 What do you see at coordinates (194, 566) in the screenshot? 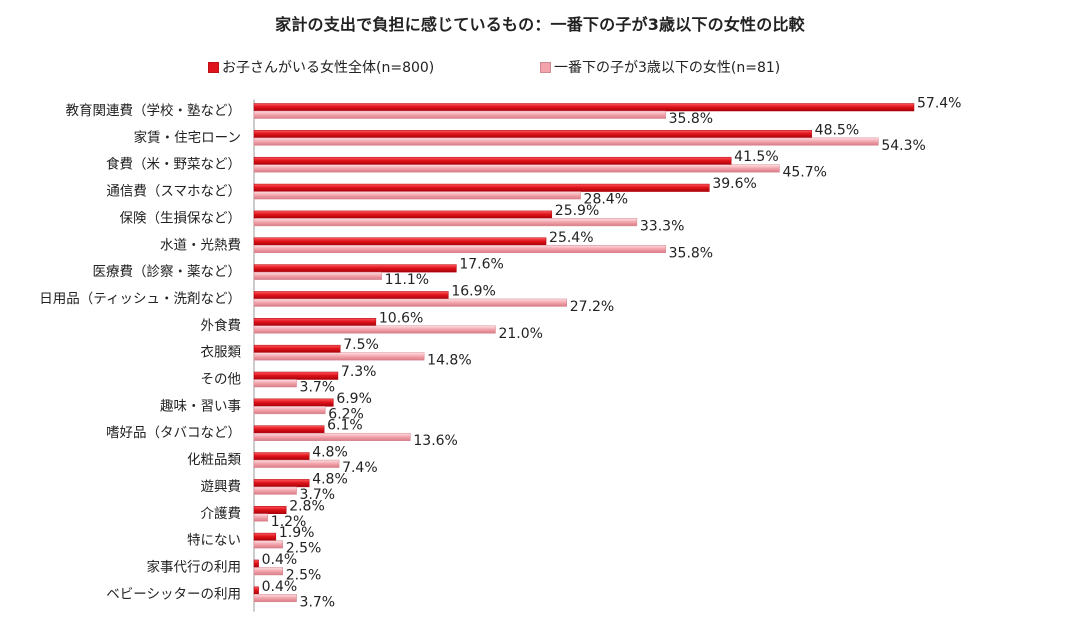
I see `category-label: 家事代行の利用` at bounding box center [194, 566].